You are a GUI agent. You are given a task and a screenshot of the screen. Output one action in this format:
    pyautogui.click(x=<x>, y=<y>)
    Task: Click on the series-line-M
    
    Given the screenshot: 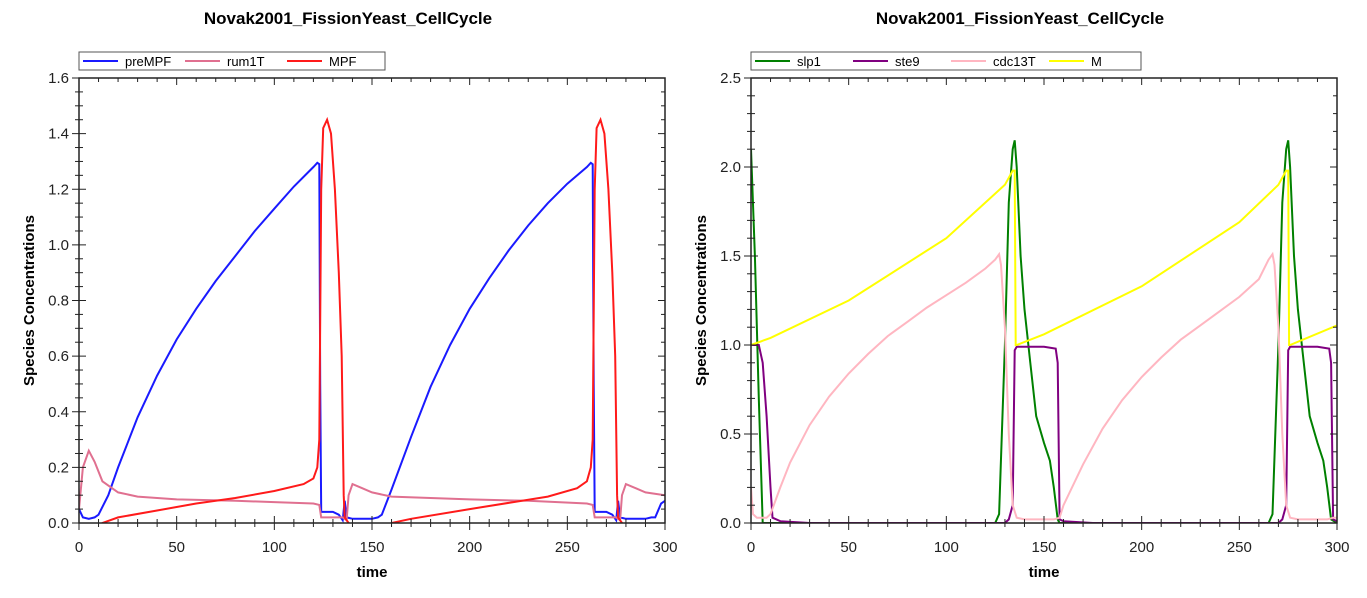 What is the action you would take?
    pyautogui.click(x=1044, y=257)
    